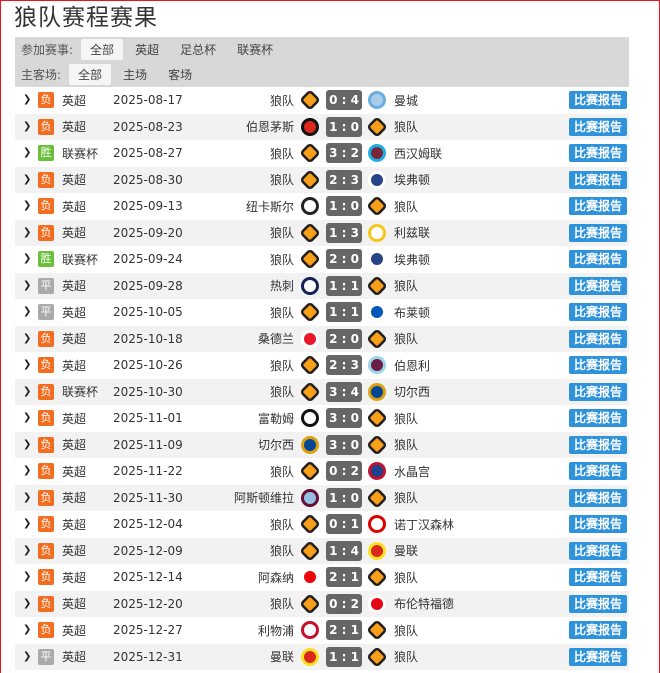 This screenshot has height=673, width=660. What do you see at coordinates (180, 75) in the screenshot?
I see `filter-option-venue-2: 客场` at bounding box center [180, 75].